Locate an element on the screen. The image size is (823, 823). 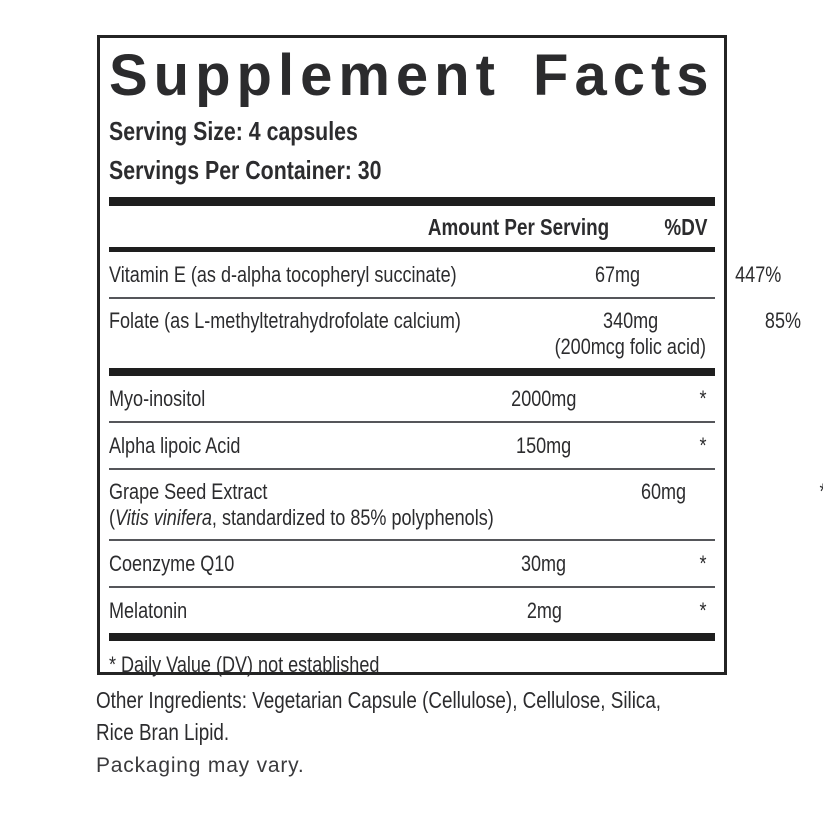
table-header-row: Amount Per Serving %DV is located at coordinates (412, 226).